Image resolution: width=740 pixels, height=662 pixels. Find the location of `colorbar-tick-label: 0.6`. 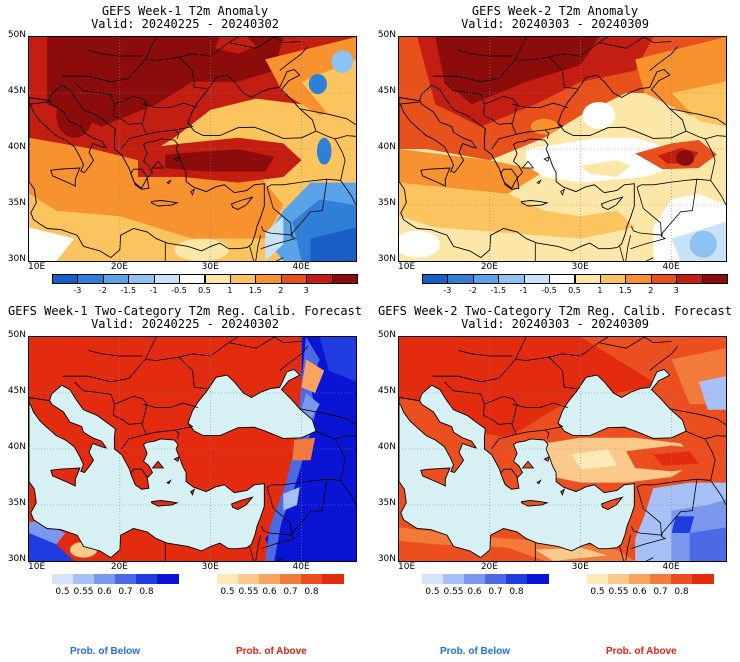

colorbar-tick-label: 0.6 is located at coordinates (104, 592).